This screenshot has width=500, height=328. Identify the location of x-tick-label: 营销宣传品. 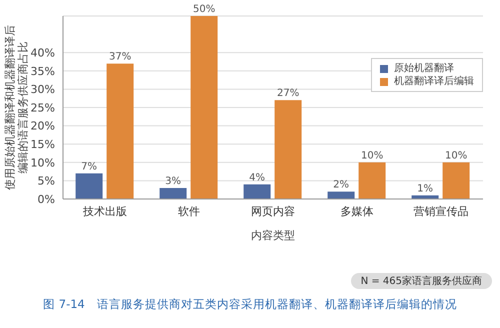
(441, 211).